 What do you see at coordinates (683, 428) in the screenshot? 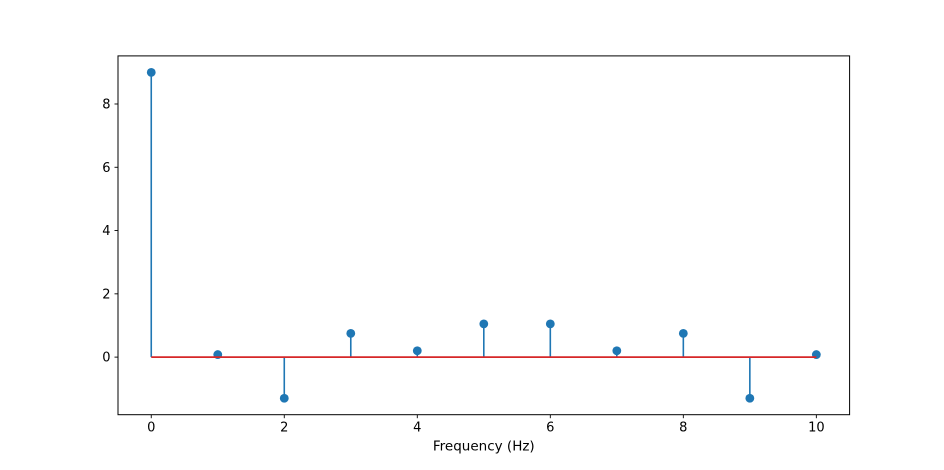
I see `x-tick-label: 8` at bounding box center [683, 428].